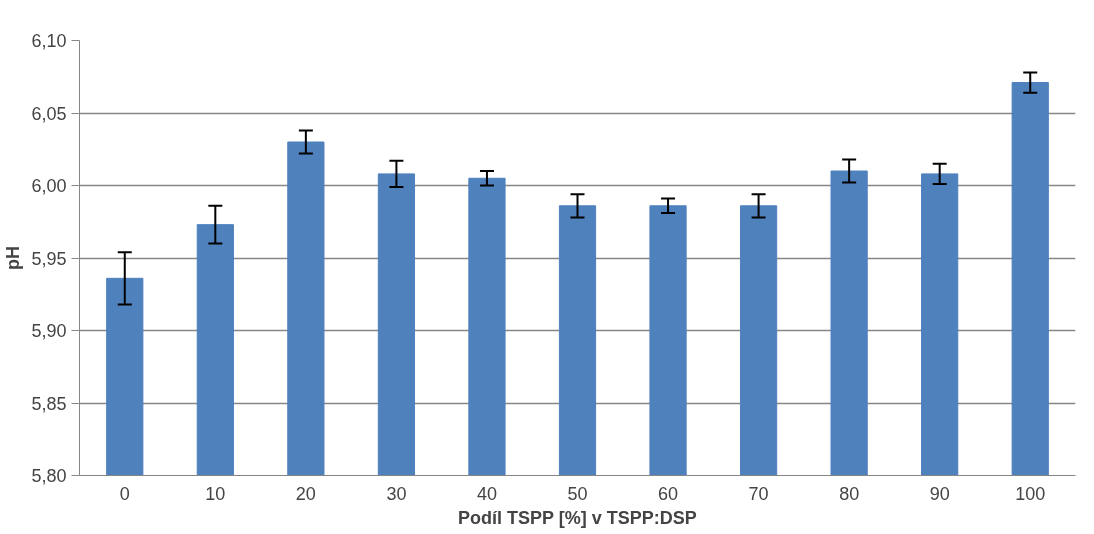 This screenshot has width=1094, height=534. What do you see at coordinates (215, 493) in the screenshot?
I see `x-tick-label: 10` at bounding box center [215, 493].